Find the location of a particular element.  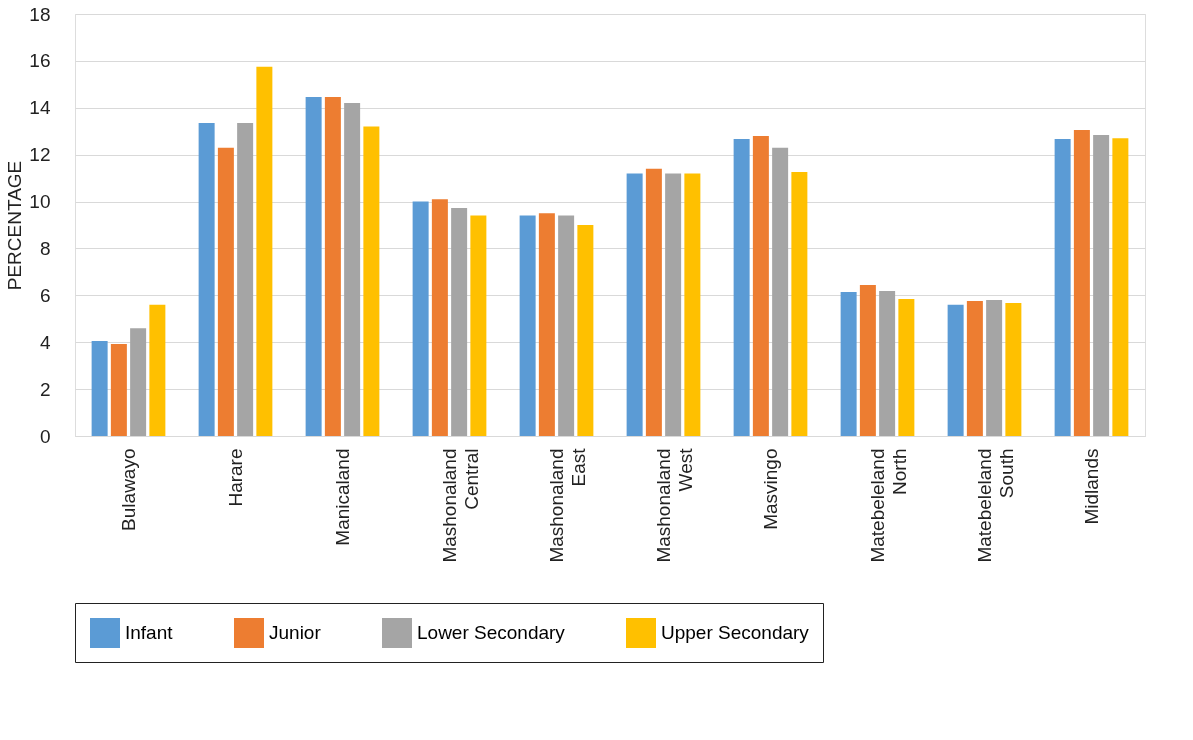

legend-label: Upper Secondary is located at coordinates (735, 632).